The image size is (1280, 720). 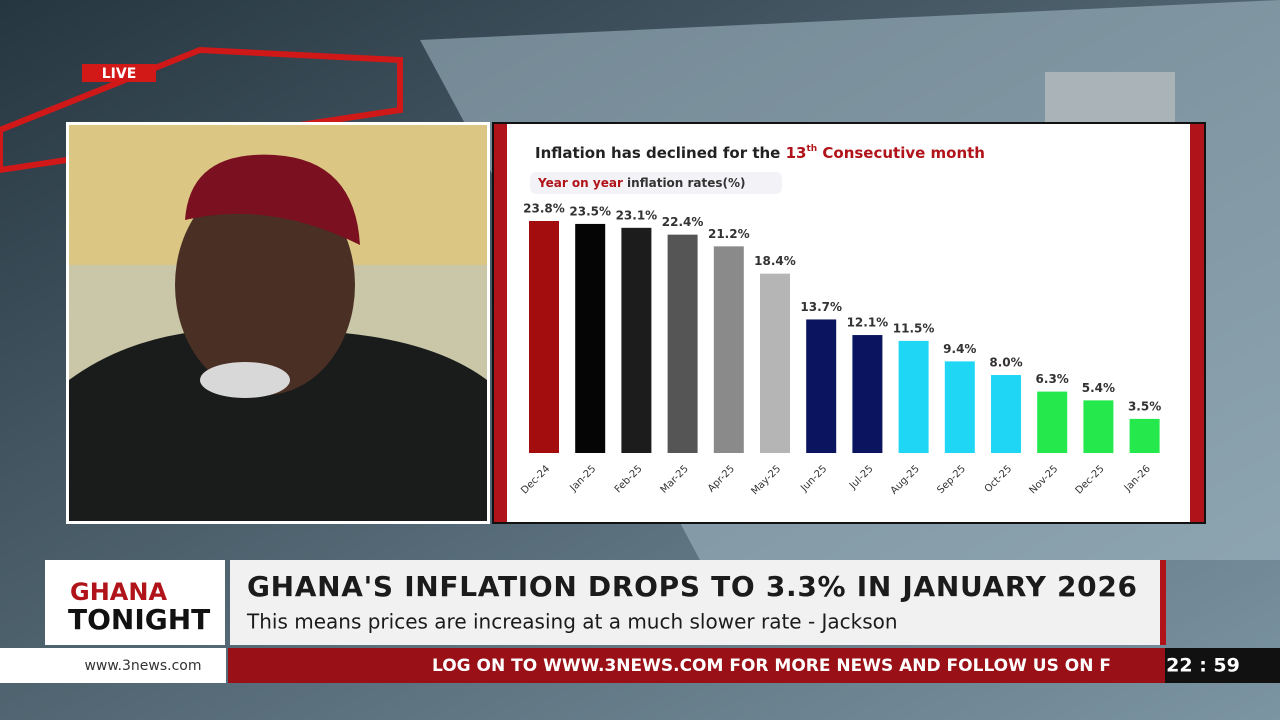 I want to click on logo-line2: TONIGHT, so click(x=139, y=619).